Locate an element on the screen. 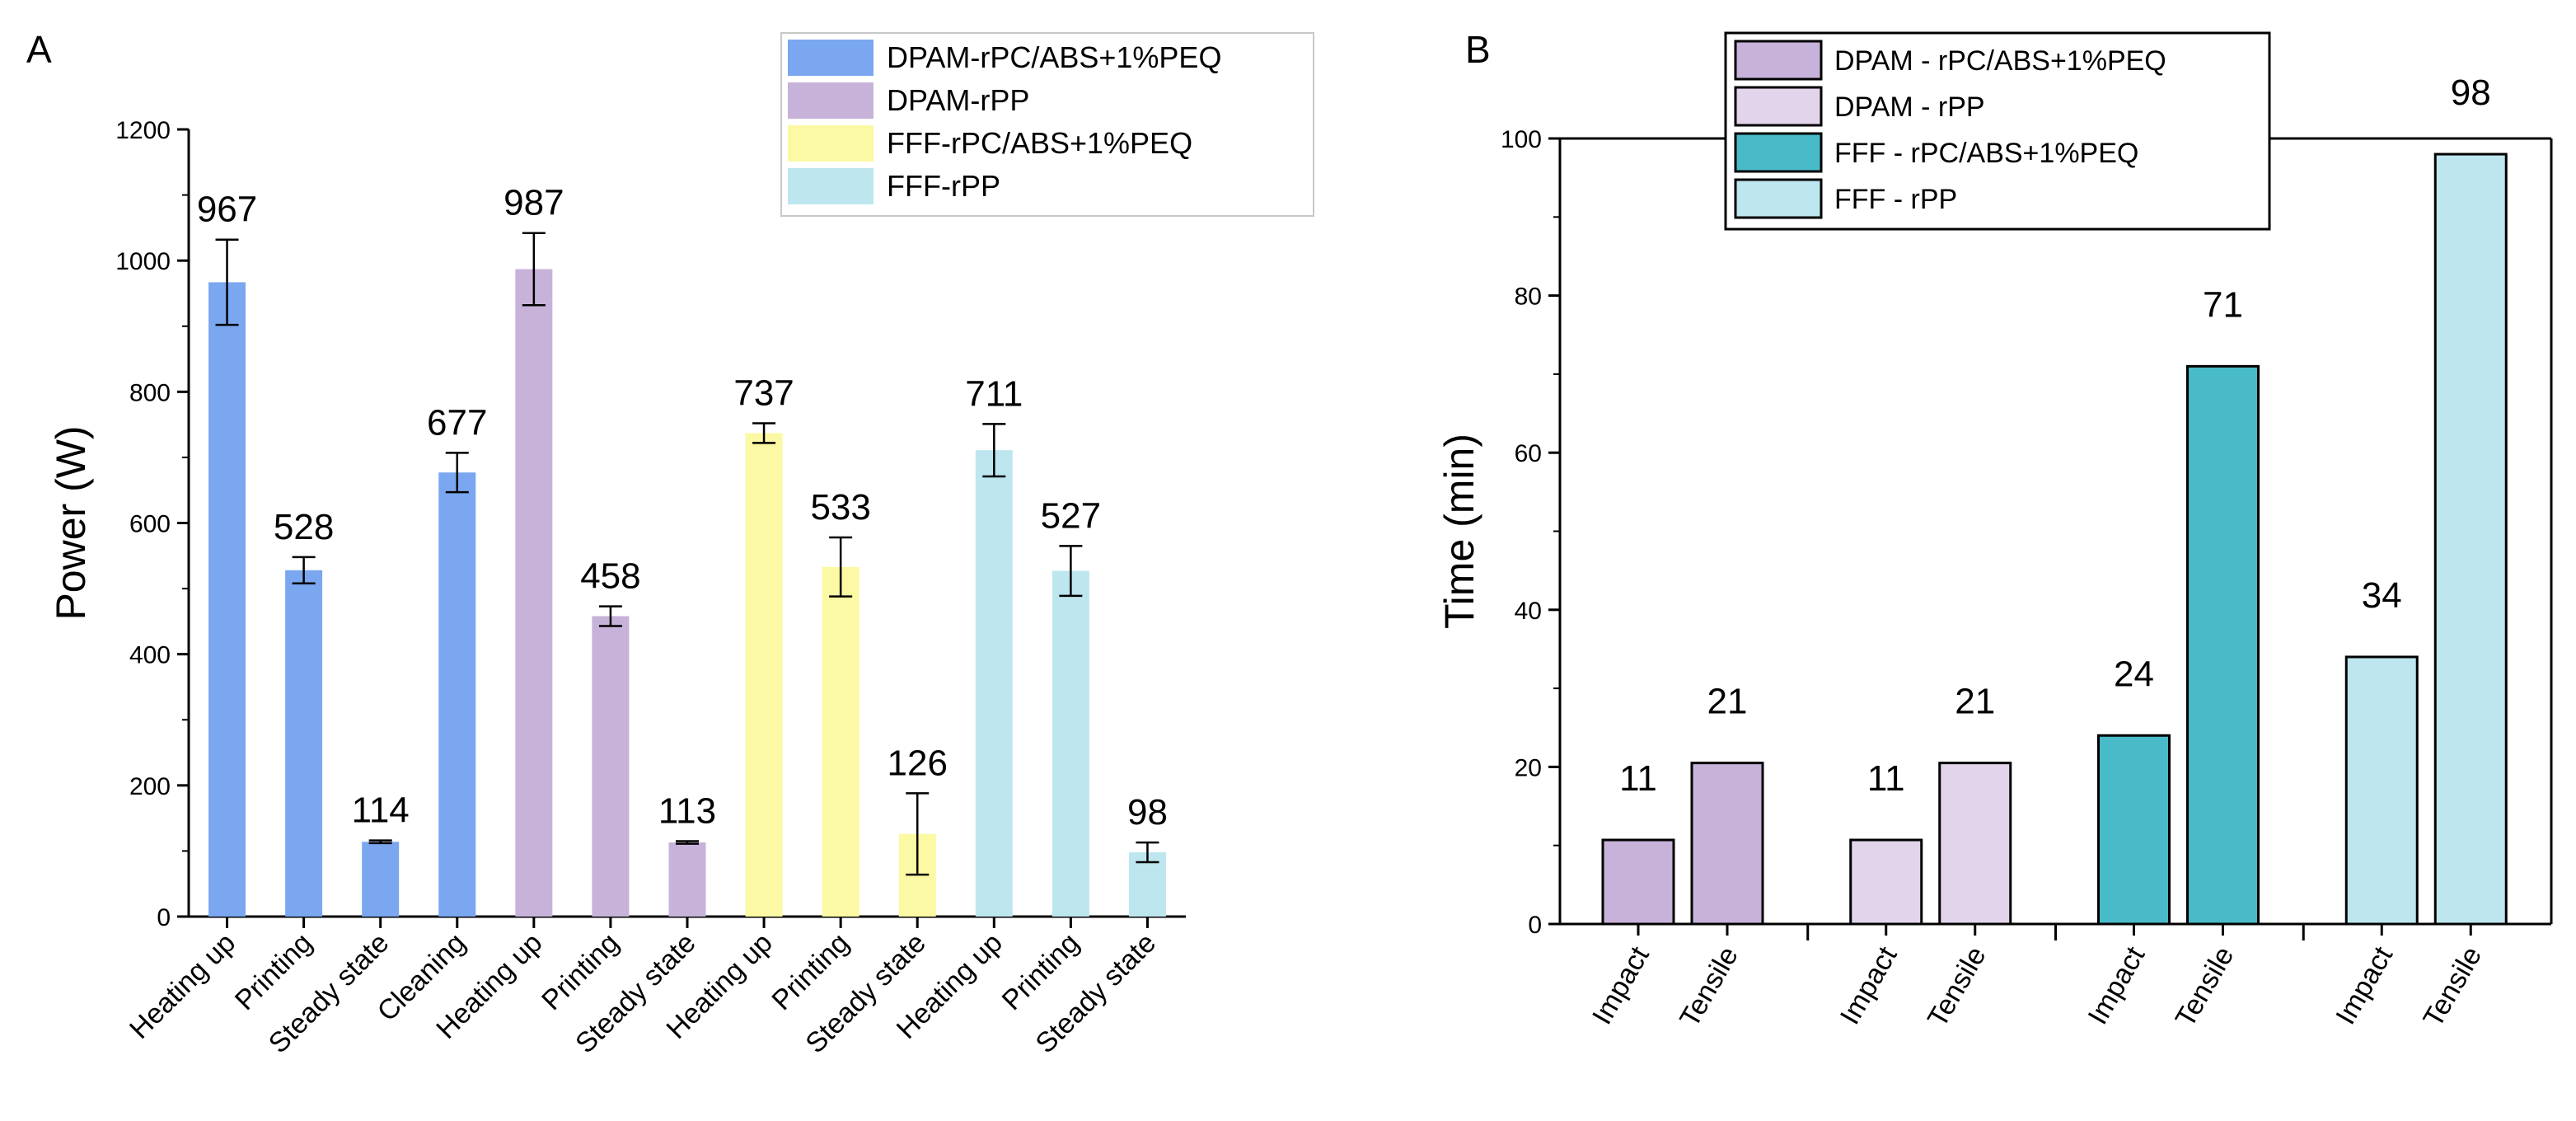 This screenshot has height=1121, width=2576. y-tick-label: 200 is located at coordinates (150, 786).